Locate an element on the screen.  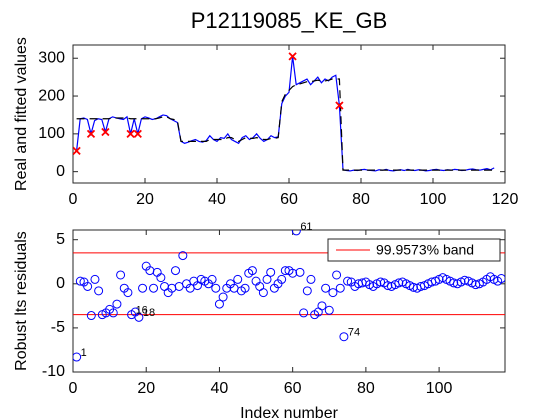
annotation: 74 is located at coordinates (354, 333).